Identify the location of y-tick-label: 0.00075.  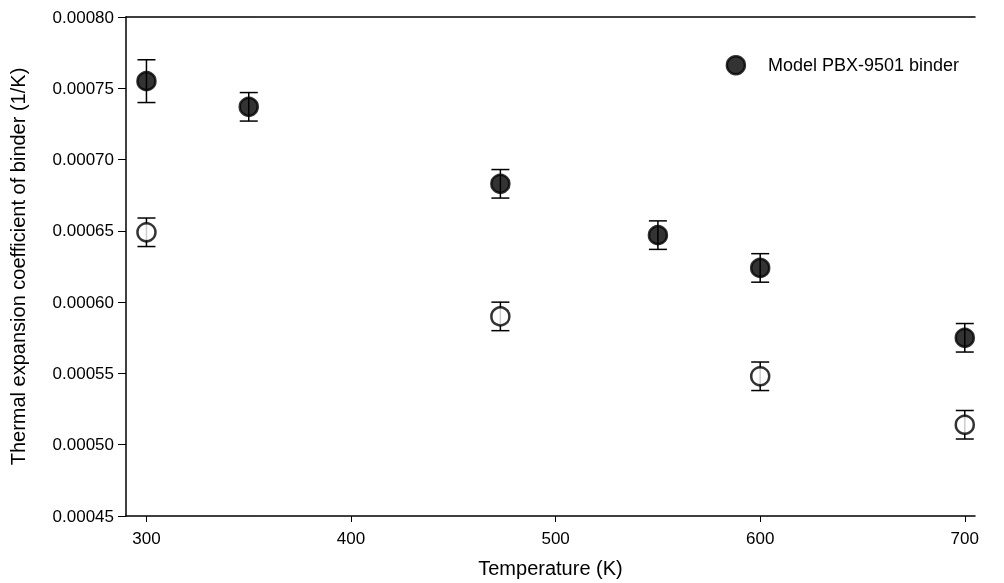
(83, 88).